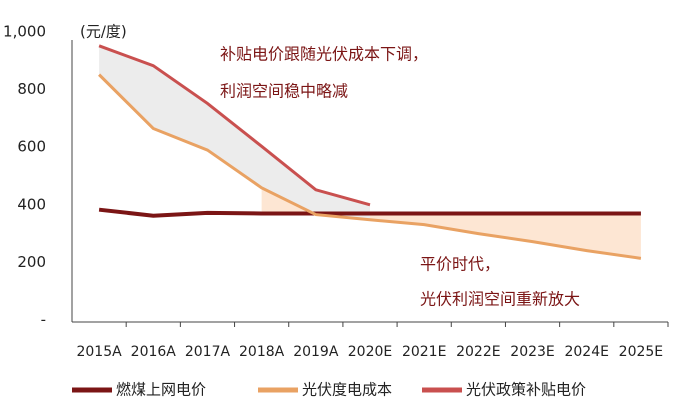  I want to click on x-tick-label: 2019A, so click(316, 352).